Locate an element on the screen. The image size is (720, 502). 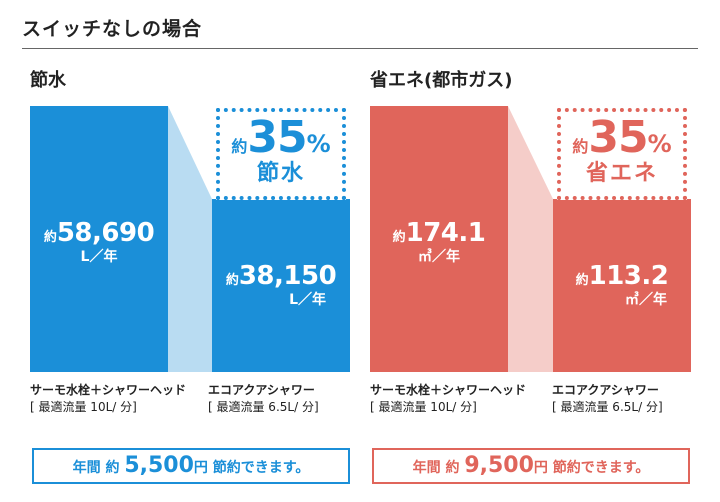
bar-value-label: 約113.2 ㎥／年 is located at coordinates (622, 285).